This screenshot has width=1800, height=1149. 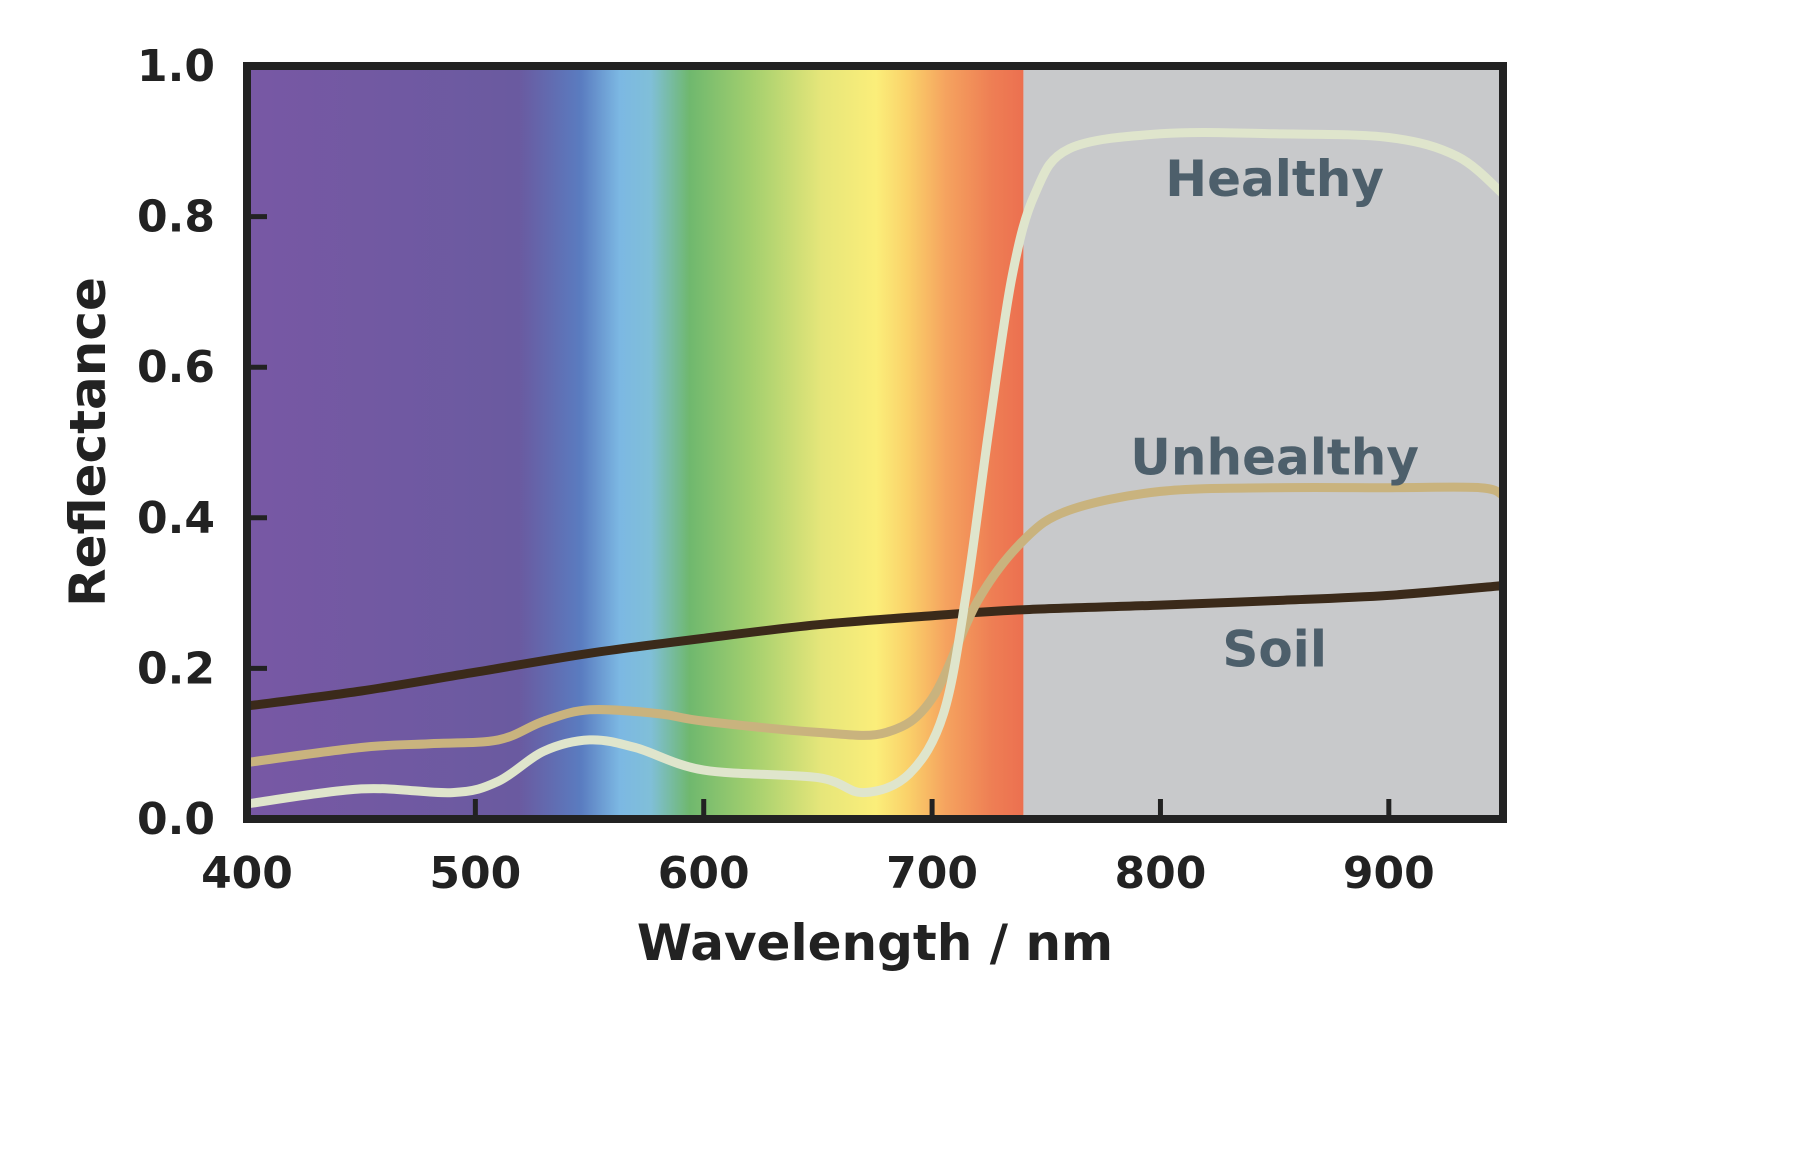 What do you see at coordinates (1274, 179) in the screenshot?
I see `series-label-healthy: Healthy` at bounding box center [1274, 179].